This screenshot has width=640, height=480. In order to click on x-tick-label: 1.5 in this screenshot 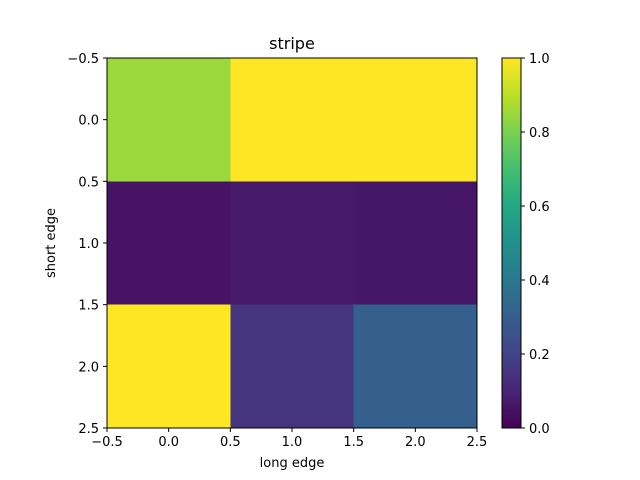, I will do `click(353, 442)`.